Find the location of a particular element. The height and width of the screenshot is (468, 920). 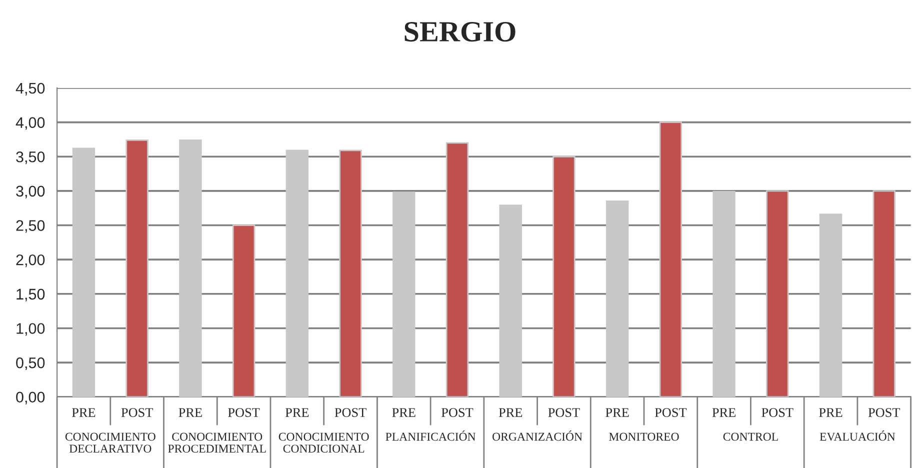

text: CONOCIMIENTO CONDICIONAL is located at coordinates (323, 442).